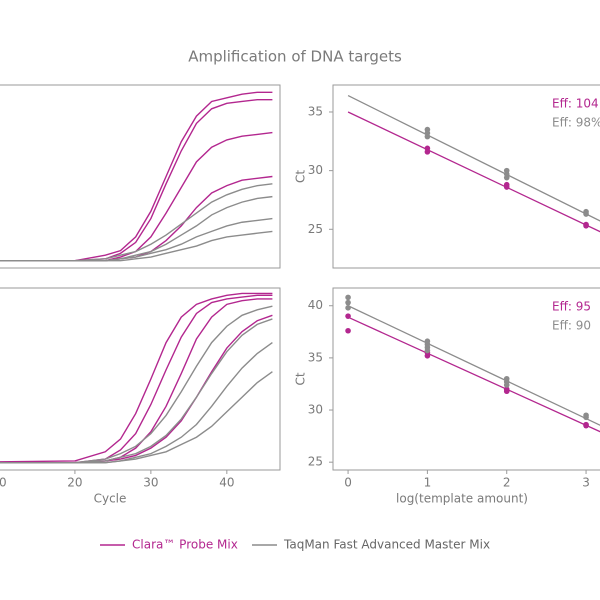  I want to click on x-tick-label: 40, so click(226, 483).